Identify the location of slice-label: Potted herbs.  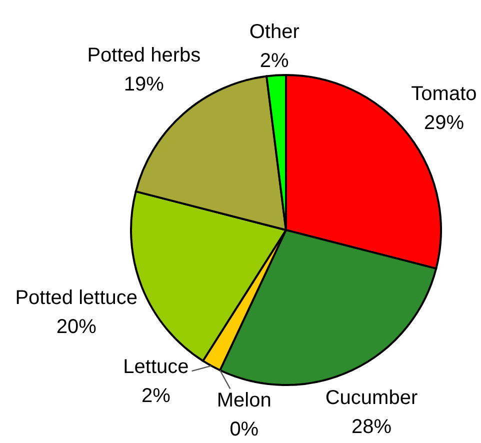
(144, 55).